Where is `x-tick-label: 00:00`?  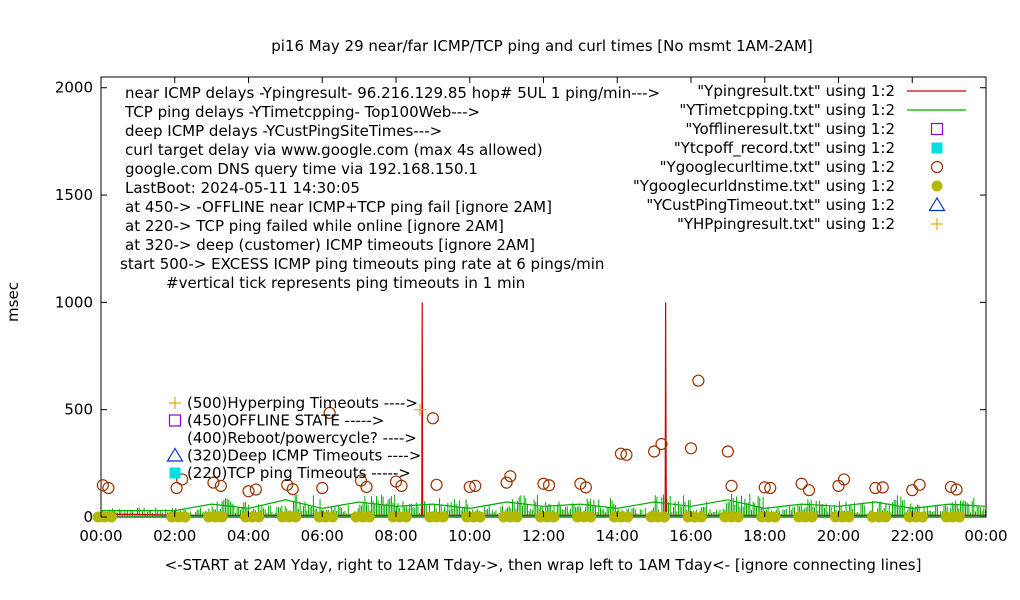
x-tick-label: 00:00 is located at coordinates (100, 536).